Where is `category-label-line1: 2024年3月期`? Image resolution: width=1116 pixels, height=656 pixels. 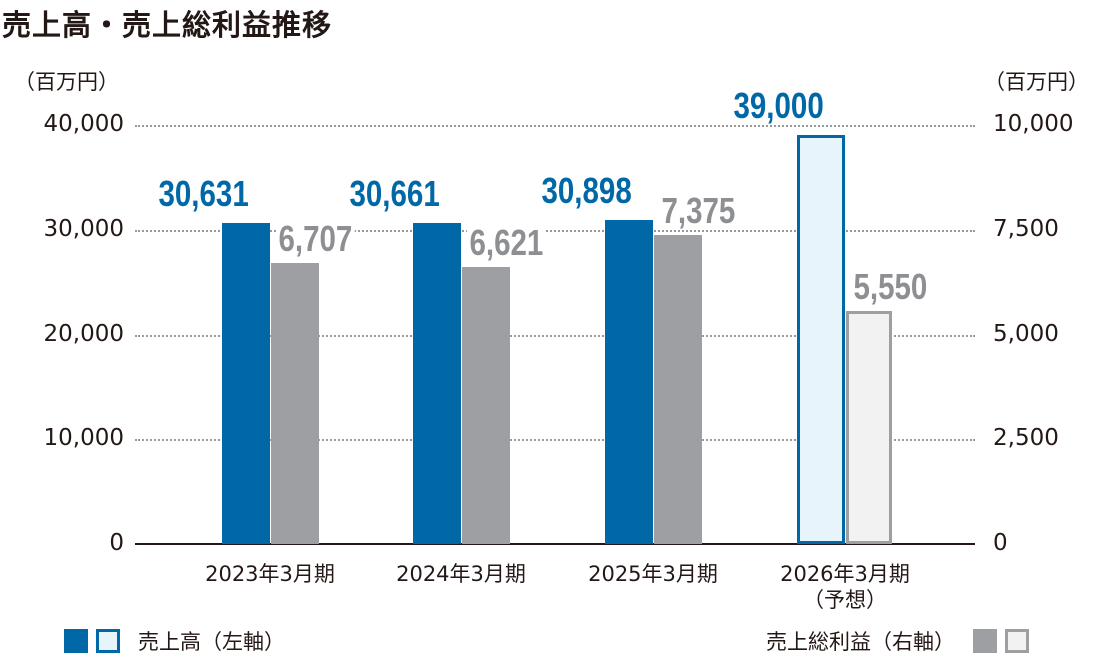 category-label-line1: 2024年3月期 is located at coordinates (461, 574).